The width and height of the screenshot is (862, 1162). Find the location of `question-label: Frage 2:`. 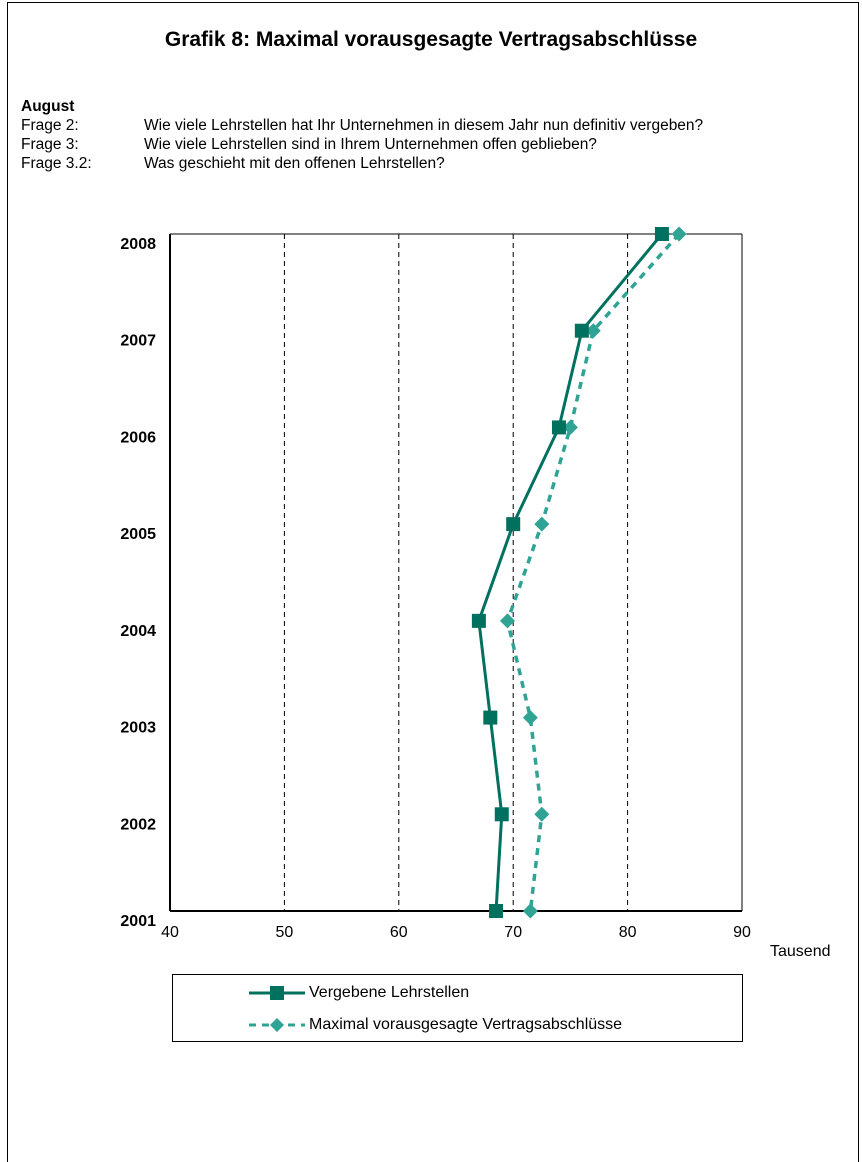

question-label: Frage 2: is located at coordinates (50, 125).